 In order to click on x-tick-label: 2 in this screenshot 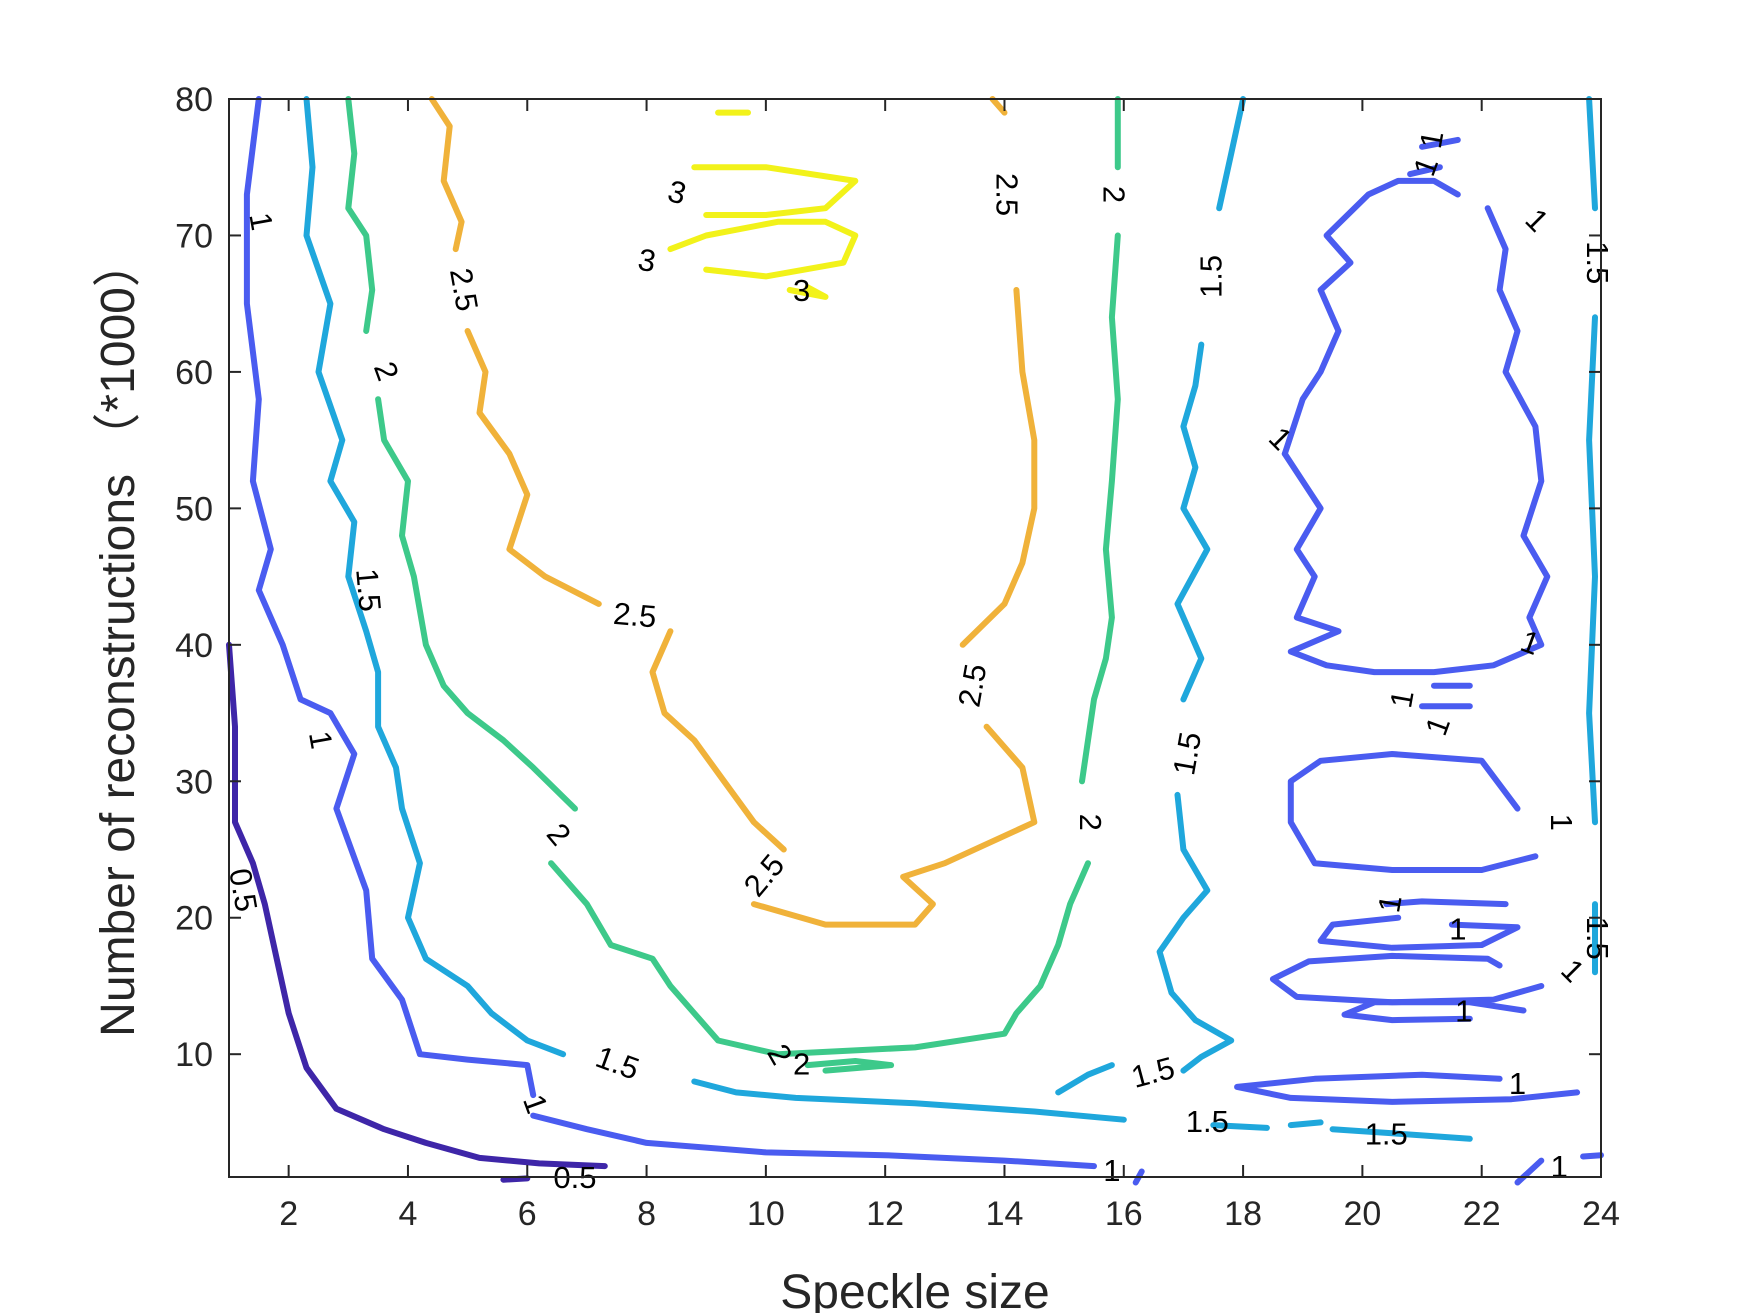, I will do `click(288, 1214)`.